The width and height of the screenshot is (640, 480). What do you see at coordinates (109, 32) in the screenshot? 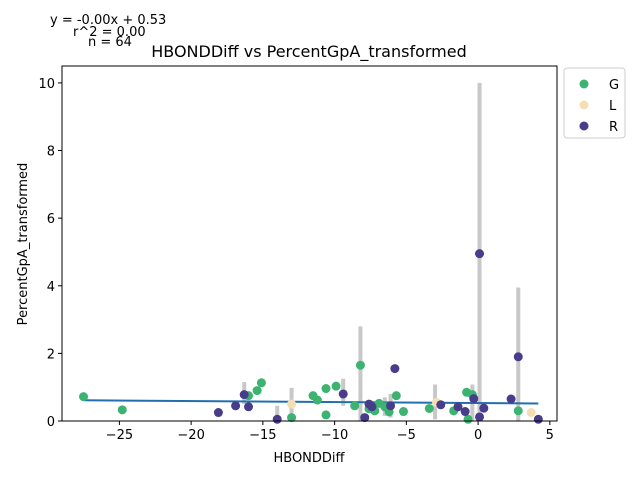
I see `r-squared-label: r^2 = 0.00` at bounding box center [109, 32].